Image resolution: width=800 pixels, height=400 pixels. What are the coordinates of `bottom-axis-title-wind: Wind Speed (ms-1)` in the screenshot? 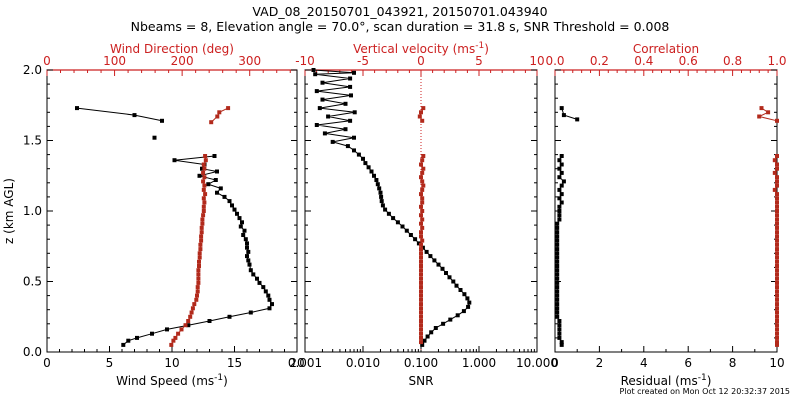 It's located at (172, 380).